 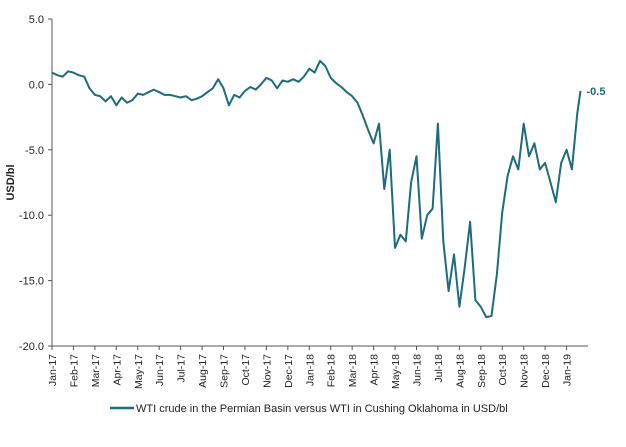 What do you see at coordinates (160, 370) in the screenshot?
I see `x-tick-label: Jun-17` at bounding box center [160, 370].